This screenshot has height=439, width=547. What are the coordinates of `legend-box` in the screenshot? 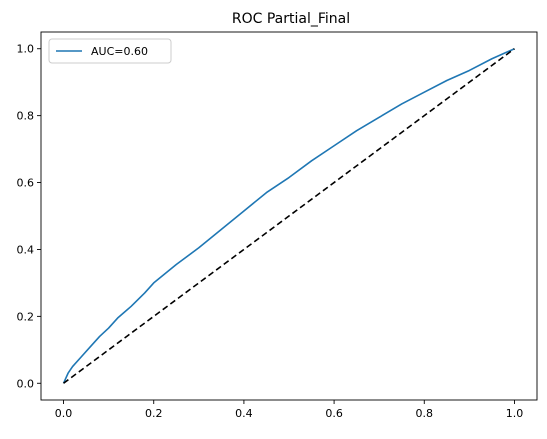 It's located at (110, 51).